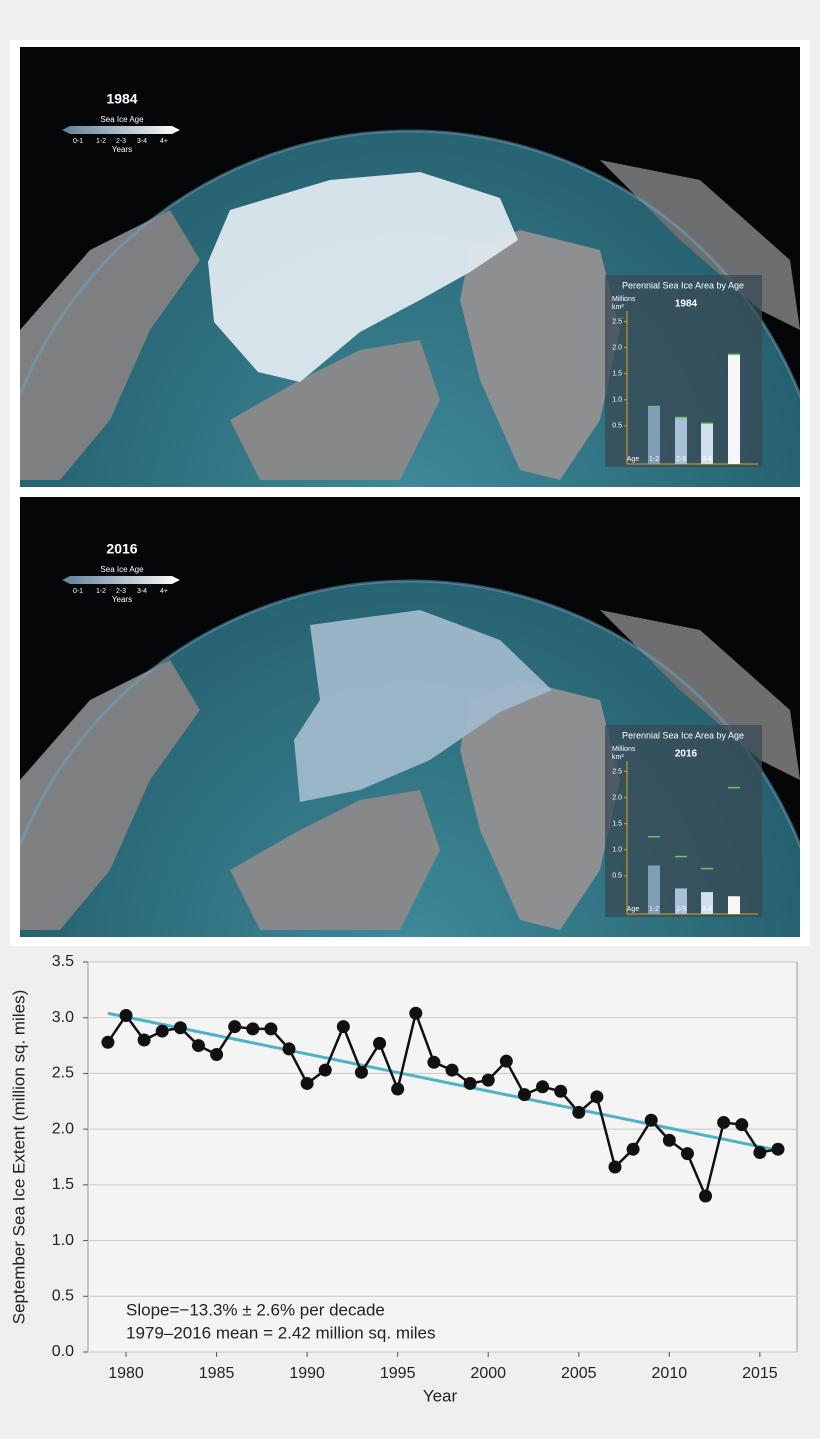 Image resolution: width=820 pixels, height=1439 pixels. What do you see at coordinates (686, 304) in the screenshot?
I see `inset-subtitle: 1984` at bounding box center [686, 304].